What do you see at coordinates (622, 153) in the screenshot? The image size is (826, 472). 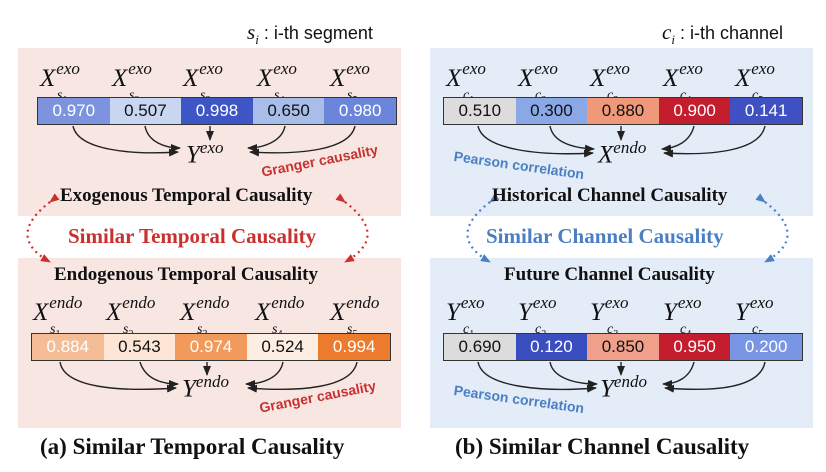 I see `right-top-target: Xendo` at bounding box center [622, 153].